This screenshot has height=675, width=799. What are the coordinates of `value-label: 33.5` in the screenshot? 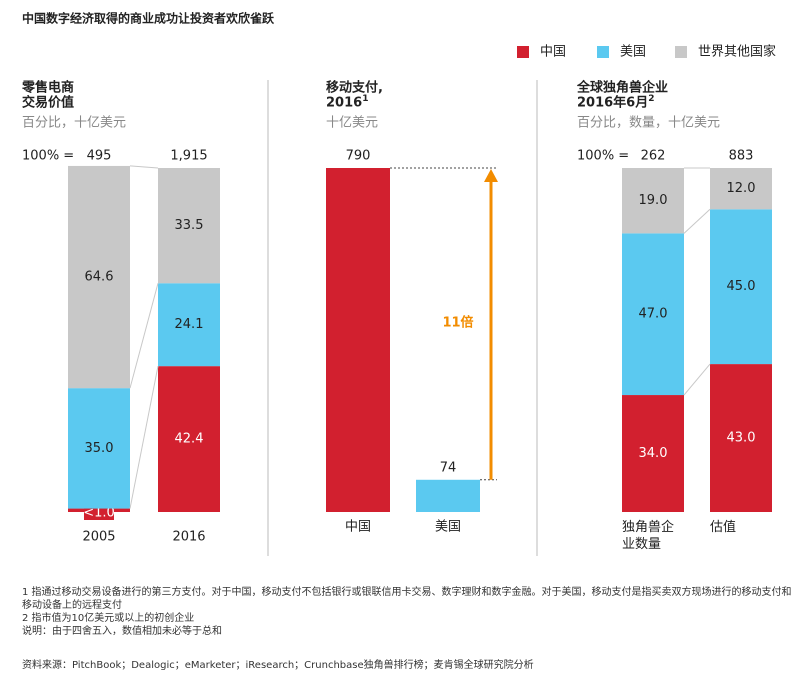 It's located at (189, 225).